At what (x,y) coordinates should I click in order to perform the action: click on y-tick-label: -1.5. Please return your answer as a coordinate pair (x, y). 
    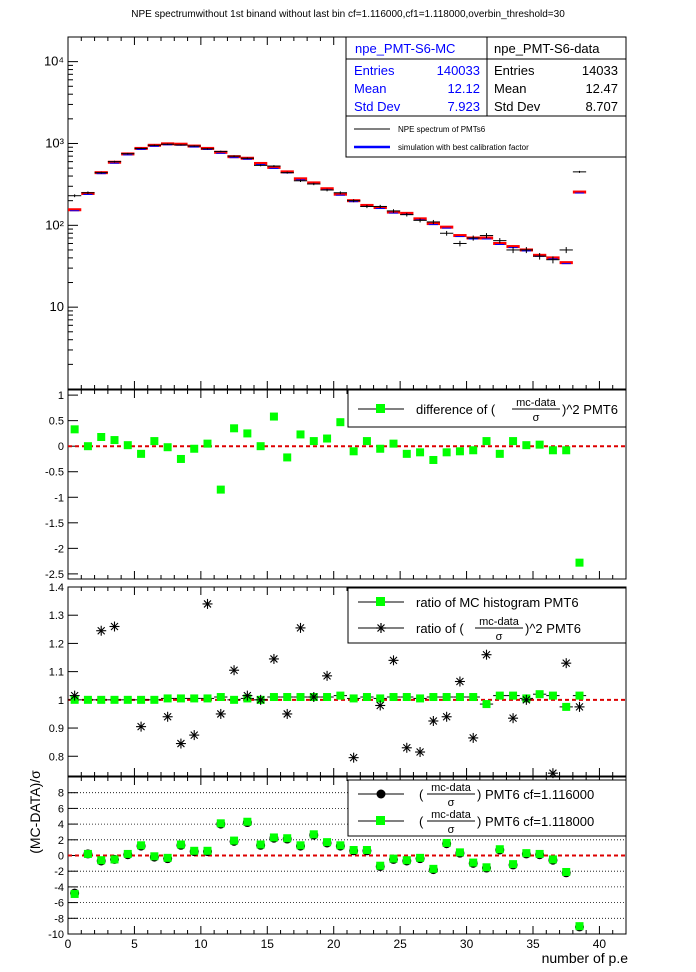
    Looking at the image, I should click on (54, 524).